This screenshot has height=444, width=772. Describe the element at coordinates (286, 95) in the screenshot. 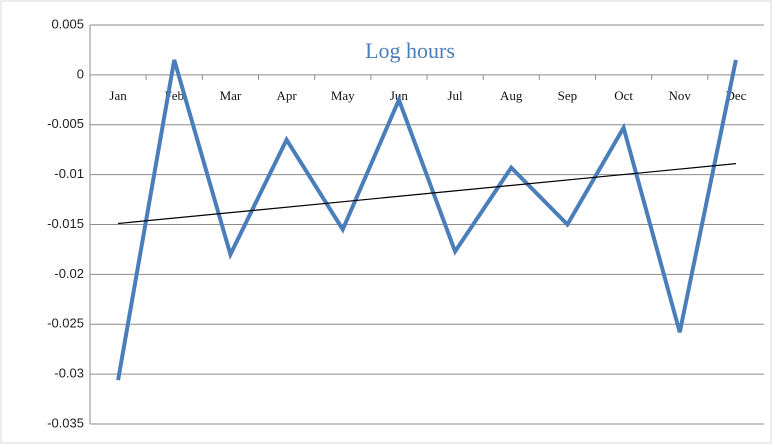

I see `x-tick-label: Apr` at that location.